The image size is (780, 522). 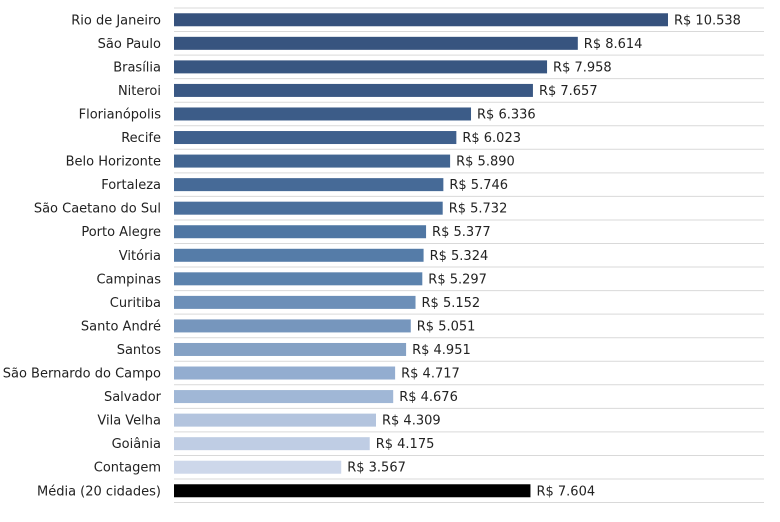 I want to click on value-label-7: R$ 5.746, so click(x=478, y=185).